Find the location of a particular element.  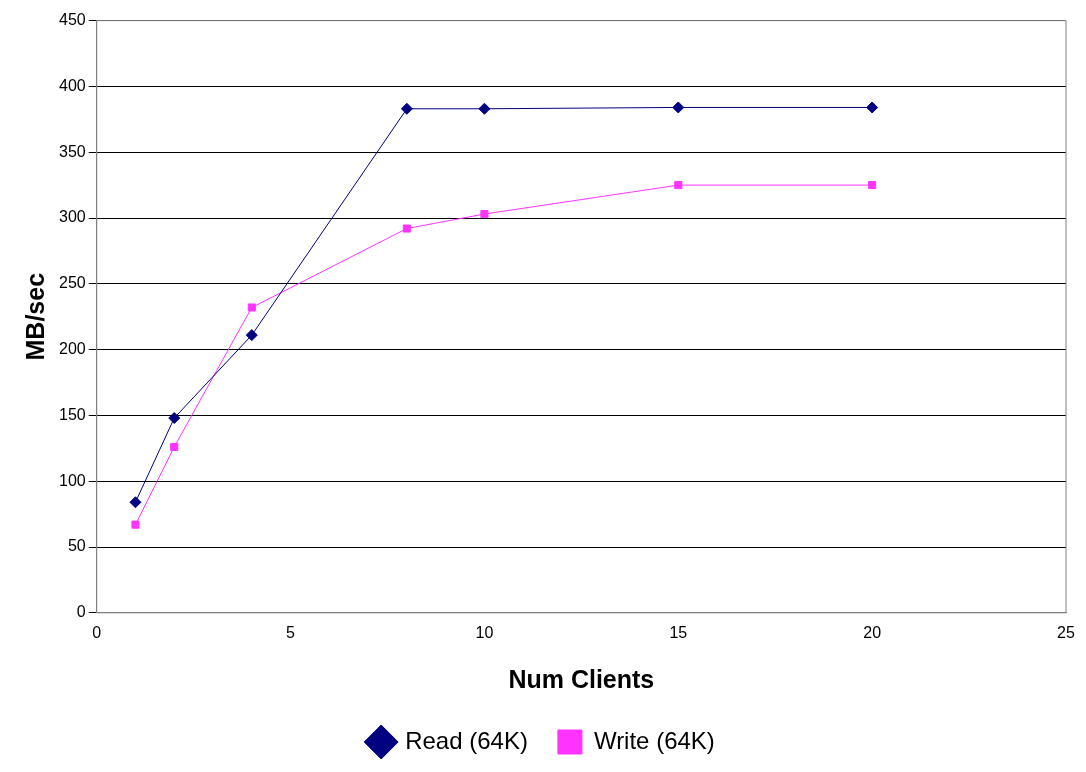

x-tick-label: 5 is located at coordinates (291, 632).